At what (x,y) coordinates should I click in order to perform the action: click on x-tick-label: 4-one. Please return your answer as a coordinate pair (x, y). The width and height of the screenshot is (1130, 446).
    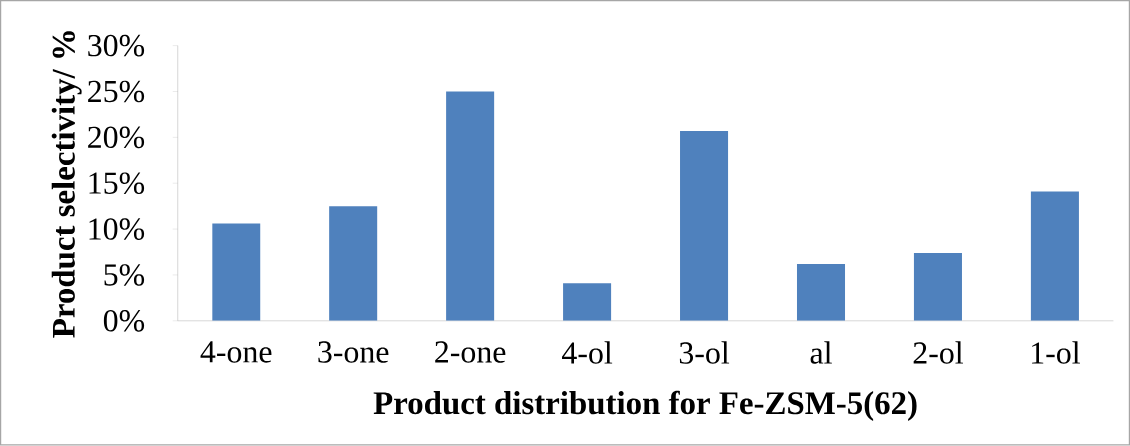
    Looking at the image, I should click on (236, 352).